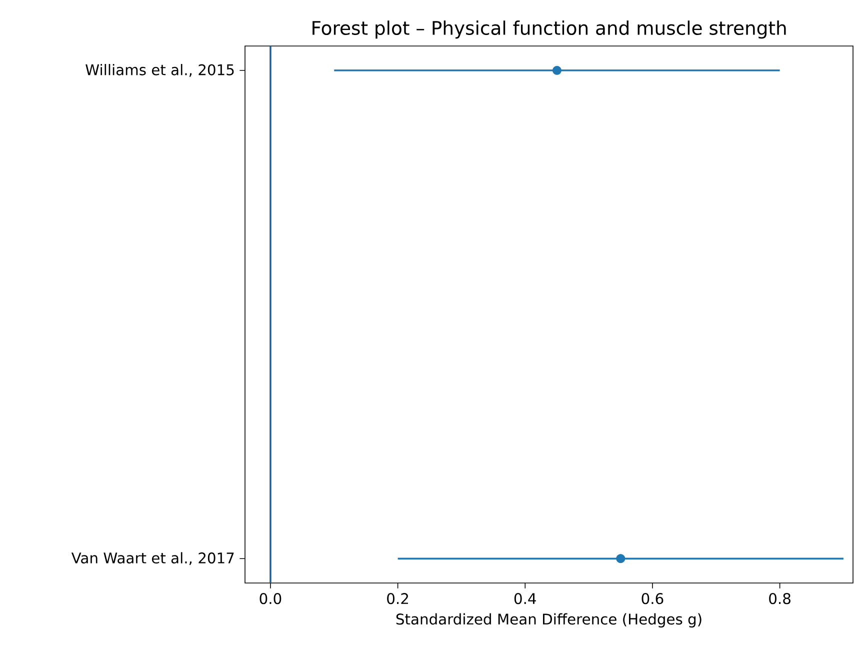 This screenshot has width=855, height=645. Describe the element at coordinates (152, 559) in the screenshot. I see `y-tick-label: Van Waart et al., 2017` at that location.